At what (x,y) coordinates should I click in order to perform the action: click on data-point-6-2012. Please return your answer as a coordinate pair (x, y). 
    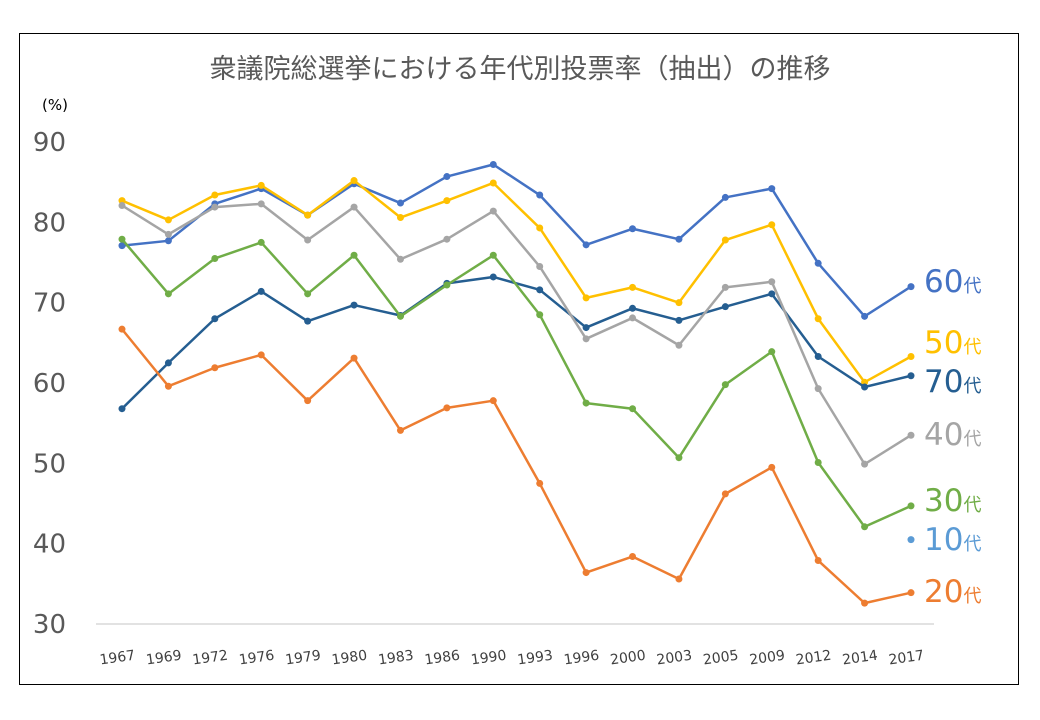
    Looking at the image, I should click on (818, 561).